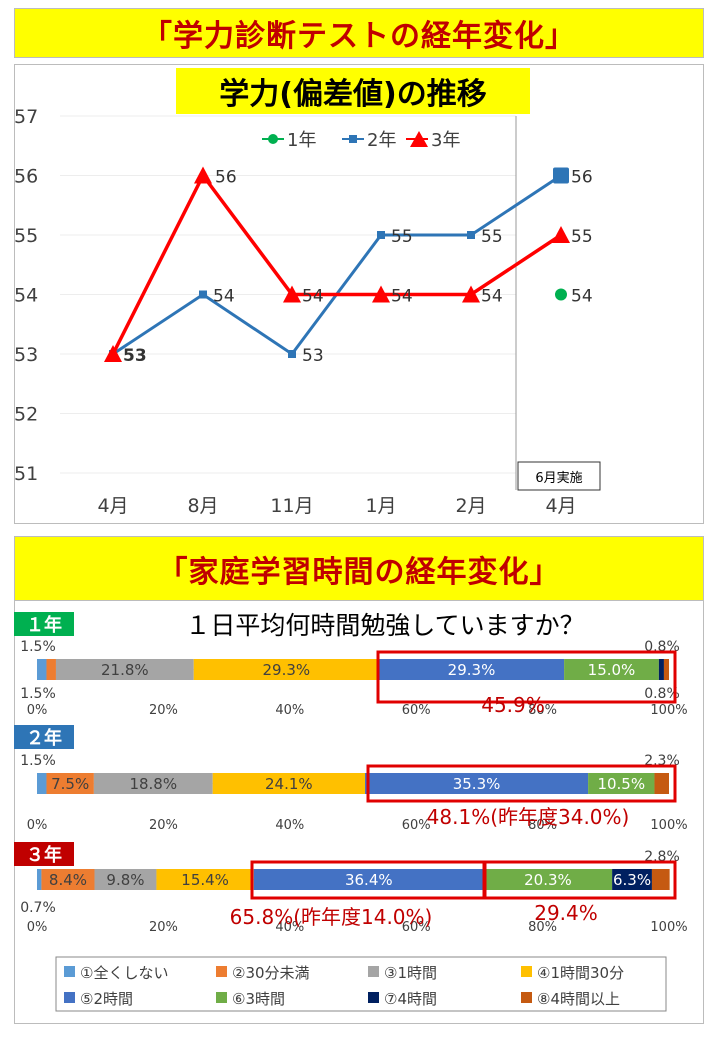 Image resolution: width=720 pixels, height=1040 pixels. Describe the element at coordinates (70, 784) in the screenshot. I see `bar-data-label: 7.5%` at that location.